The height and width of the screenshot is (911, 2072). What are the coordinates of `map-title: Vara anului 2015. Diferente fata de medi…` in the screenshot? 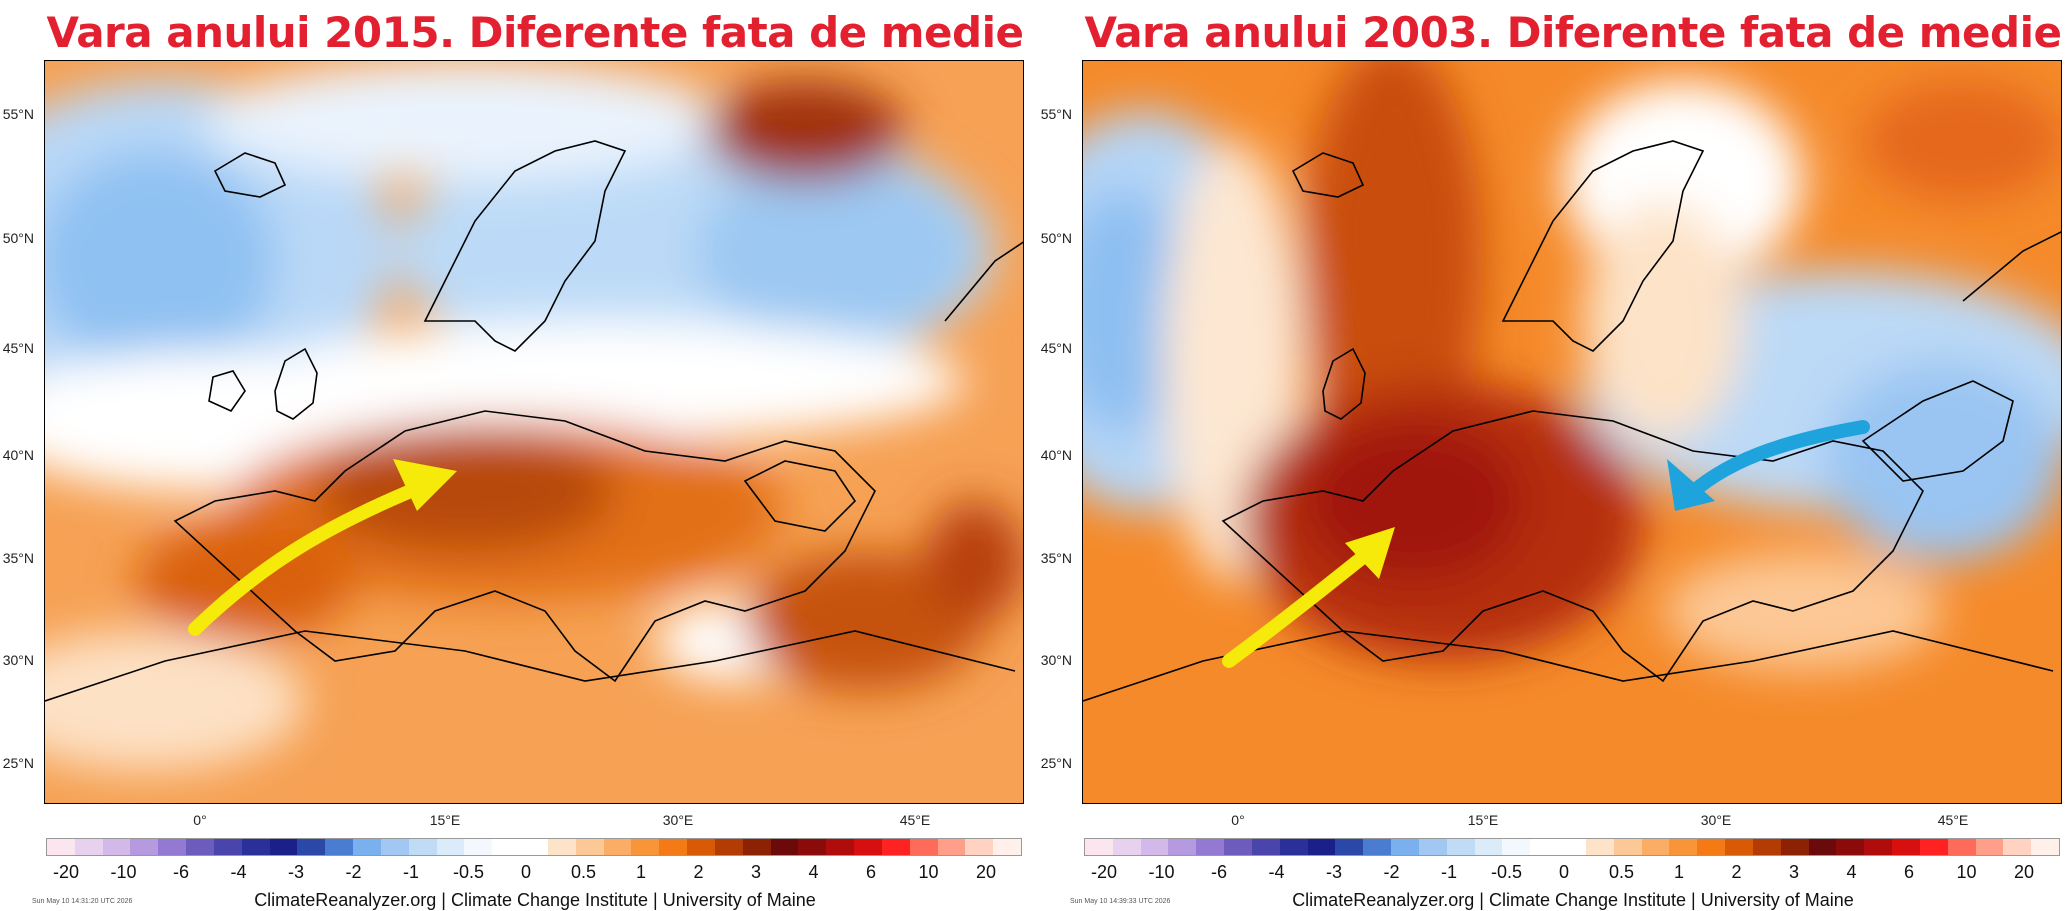 It's located at (535, 32).